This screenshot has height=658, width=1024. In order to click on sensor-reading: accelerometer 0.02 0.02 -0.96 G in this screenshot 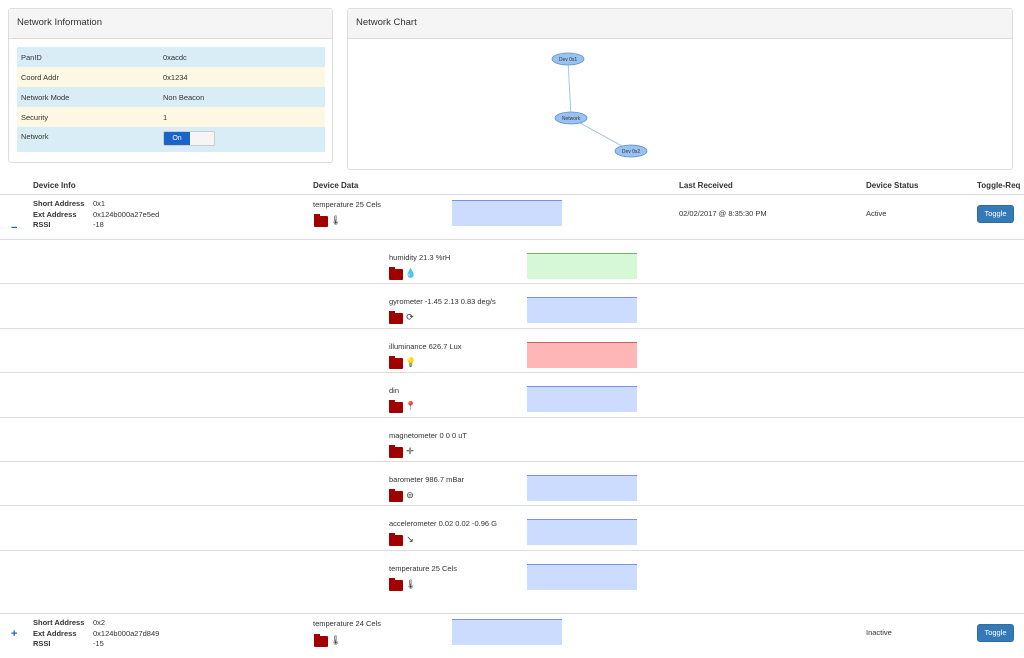, I will do `click(443, 524)`.